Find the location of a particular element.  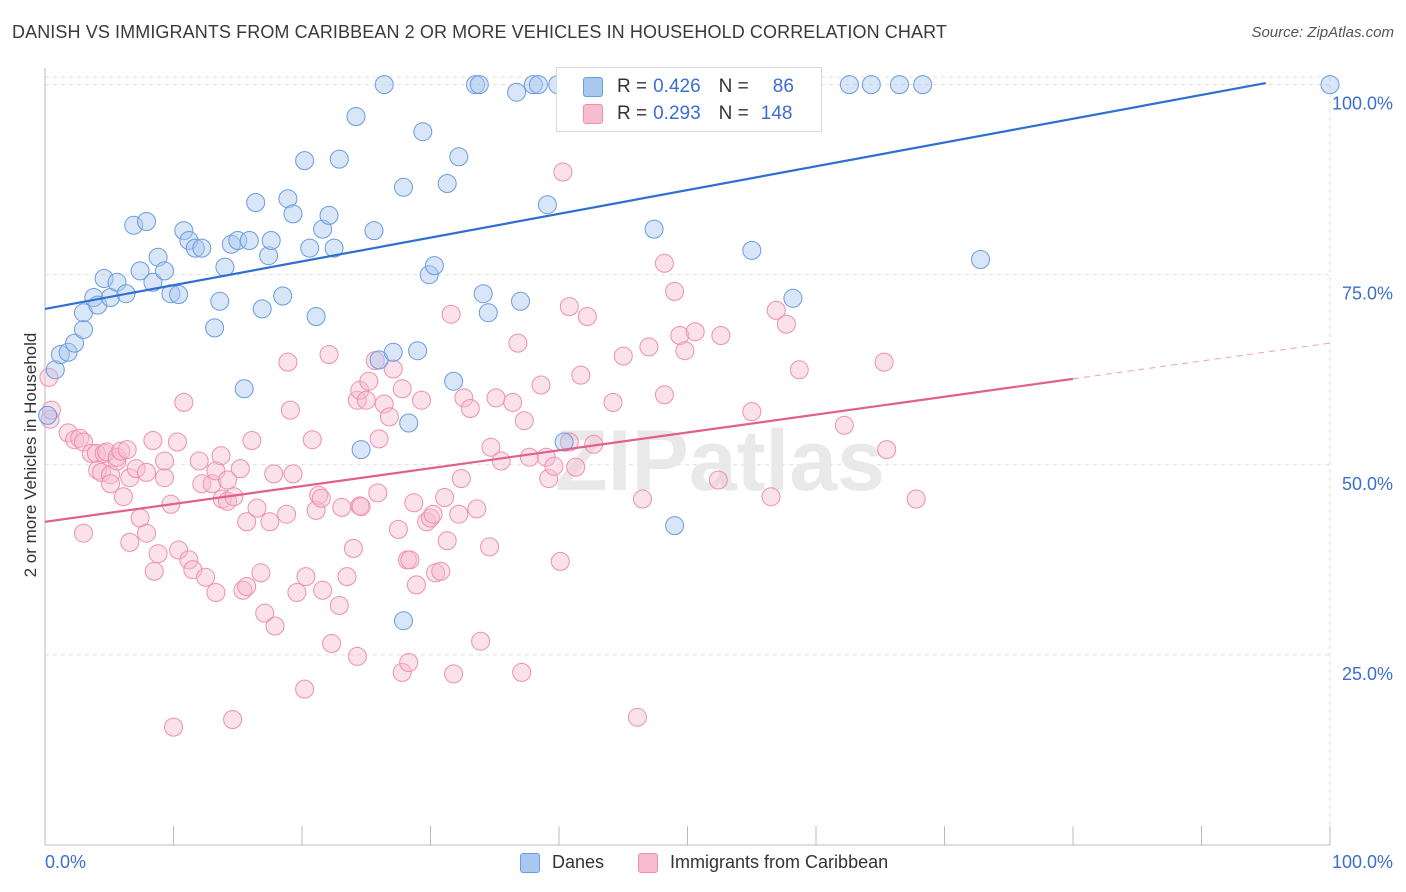

legend-item-danes: Danes is located at coordinates (562, 862).